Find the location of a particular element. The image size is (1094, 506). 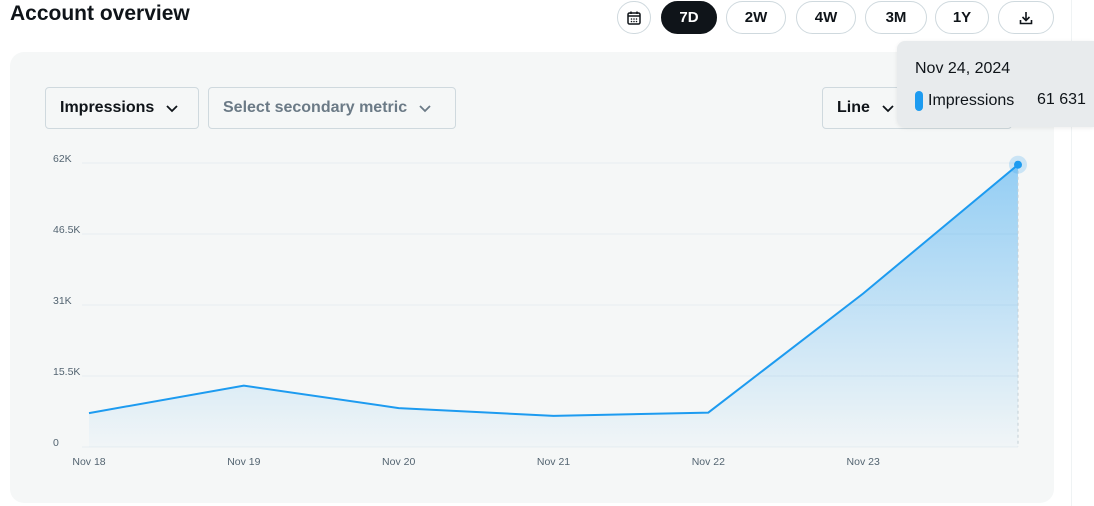

download-button is located at coordinates (1026, 17).